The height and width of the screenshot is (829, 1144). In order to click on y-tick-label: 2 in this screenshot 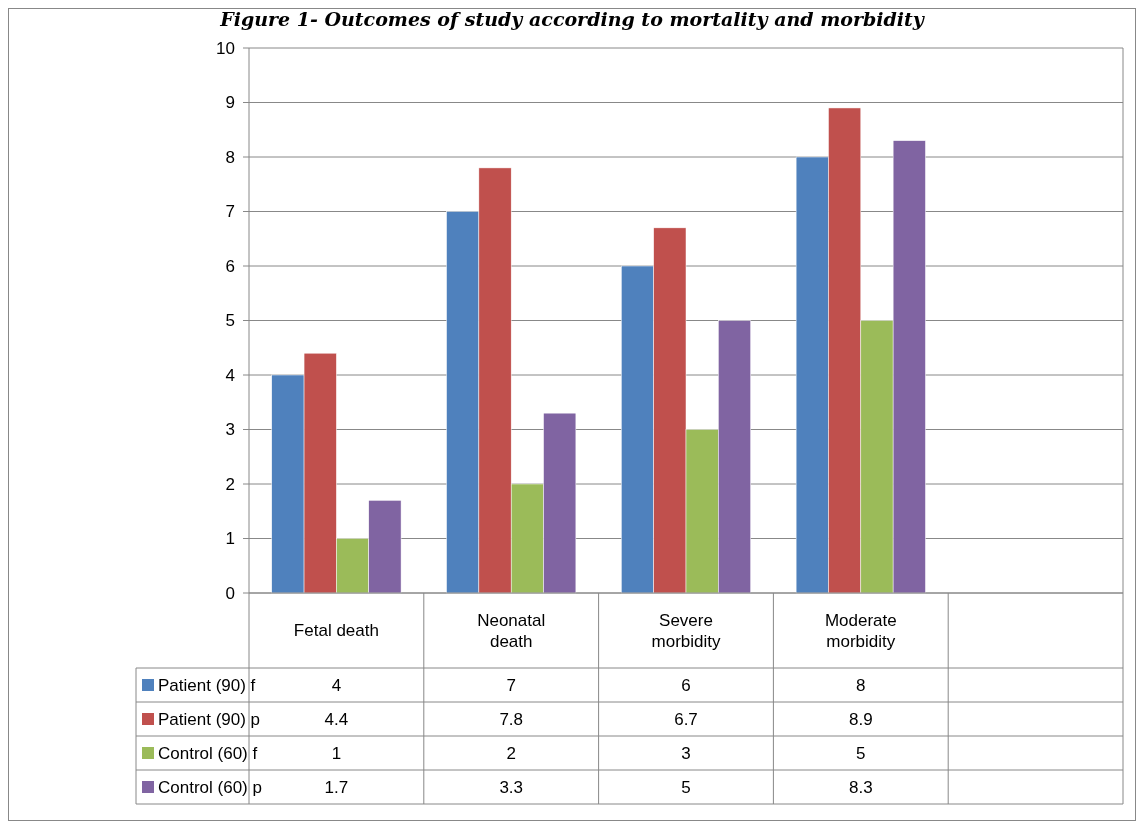, I will do `click(230, 484)`.